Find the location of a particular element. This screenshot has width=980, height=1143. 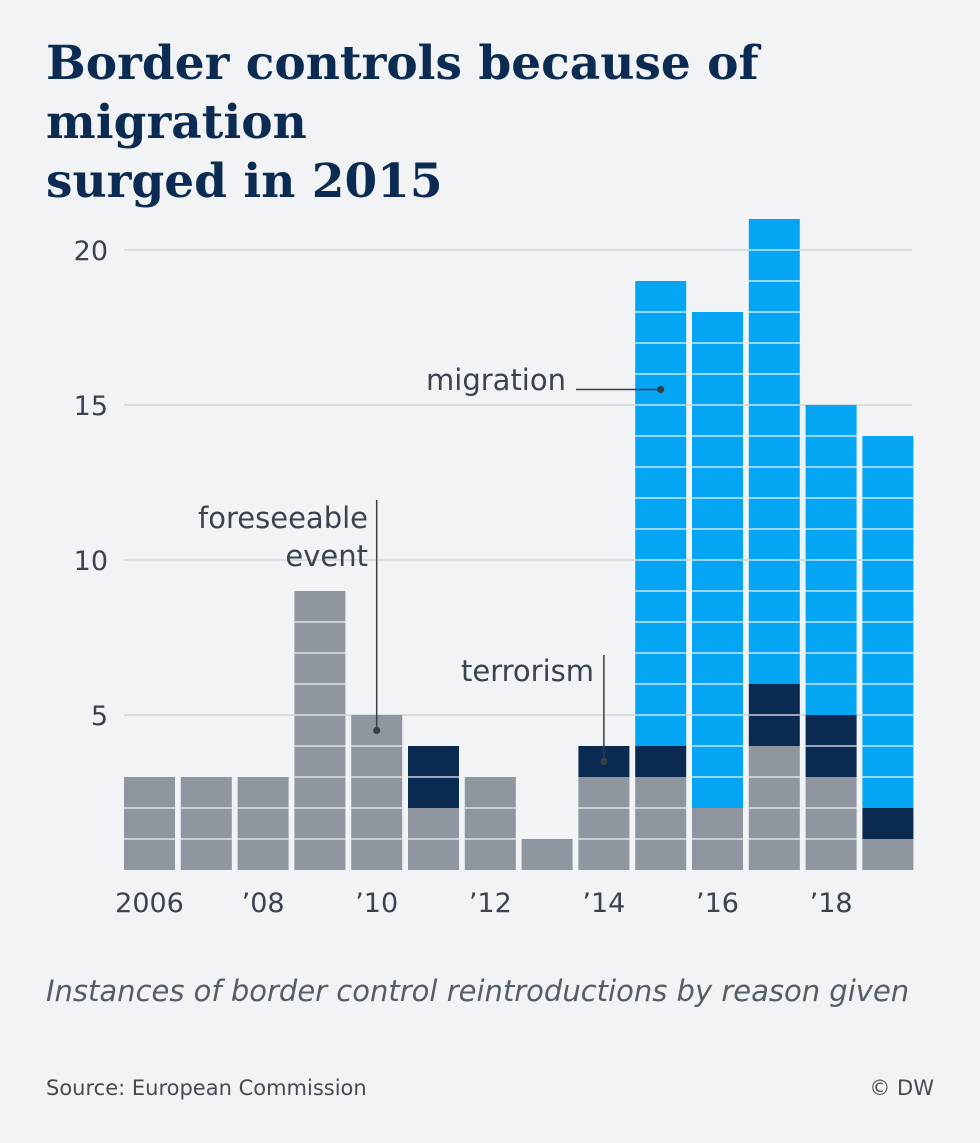

annotation-terrorism: terrorism is located at coordinates (534, 710).